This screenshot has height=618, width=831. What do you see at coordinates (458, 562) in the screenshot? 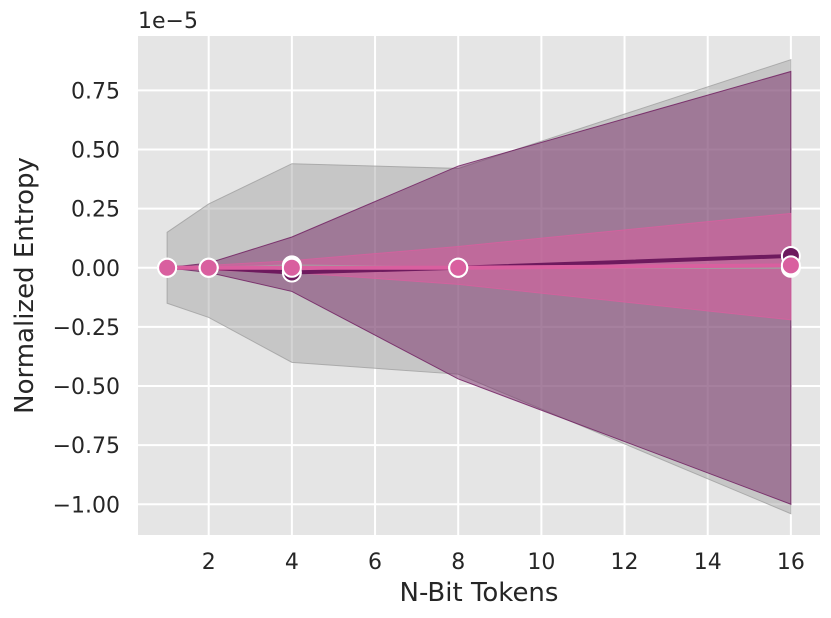
I see `x-tick-label: 8` at bounding box center [458, 562].